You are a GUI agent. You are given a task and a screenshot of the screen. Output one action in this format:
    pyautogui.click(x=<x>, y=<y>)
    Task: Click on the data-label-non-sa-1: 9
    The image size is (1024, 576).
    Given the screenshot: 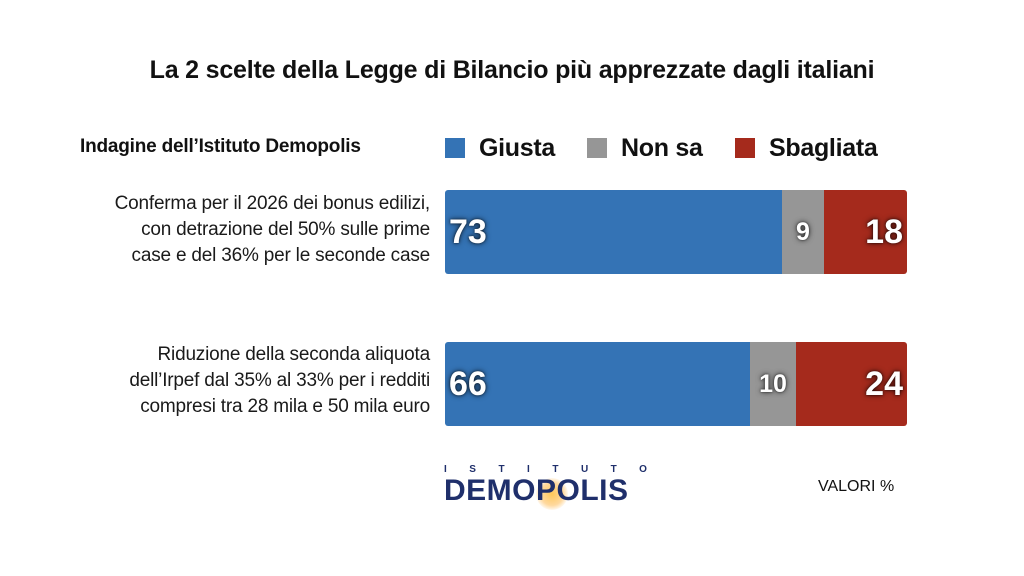 What is the action you would take?
    pyautogui.click(x=803, y=232)
    